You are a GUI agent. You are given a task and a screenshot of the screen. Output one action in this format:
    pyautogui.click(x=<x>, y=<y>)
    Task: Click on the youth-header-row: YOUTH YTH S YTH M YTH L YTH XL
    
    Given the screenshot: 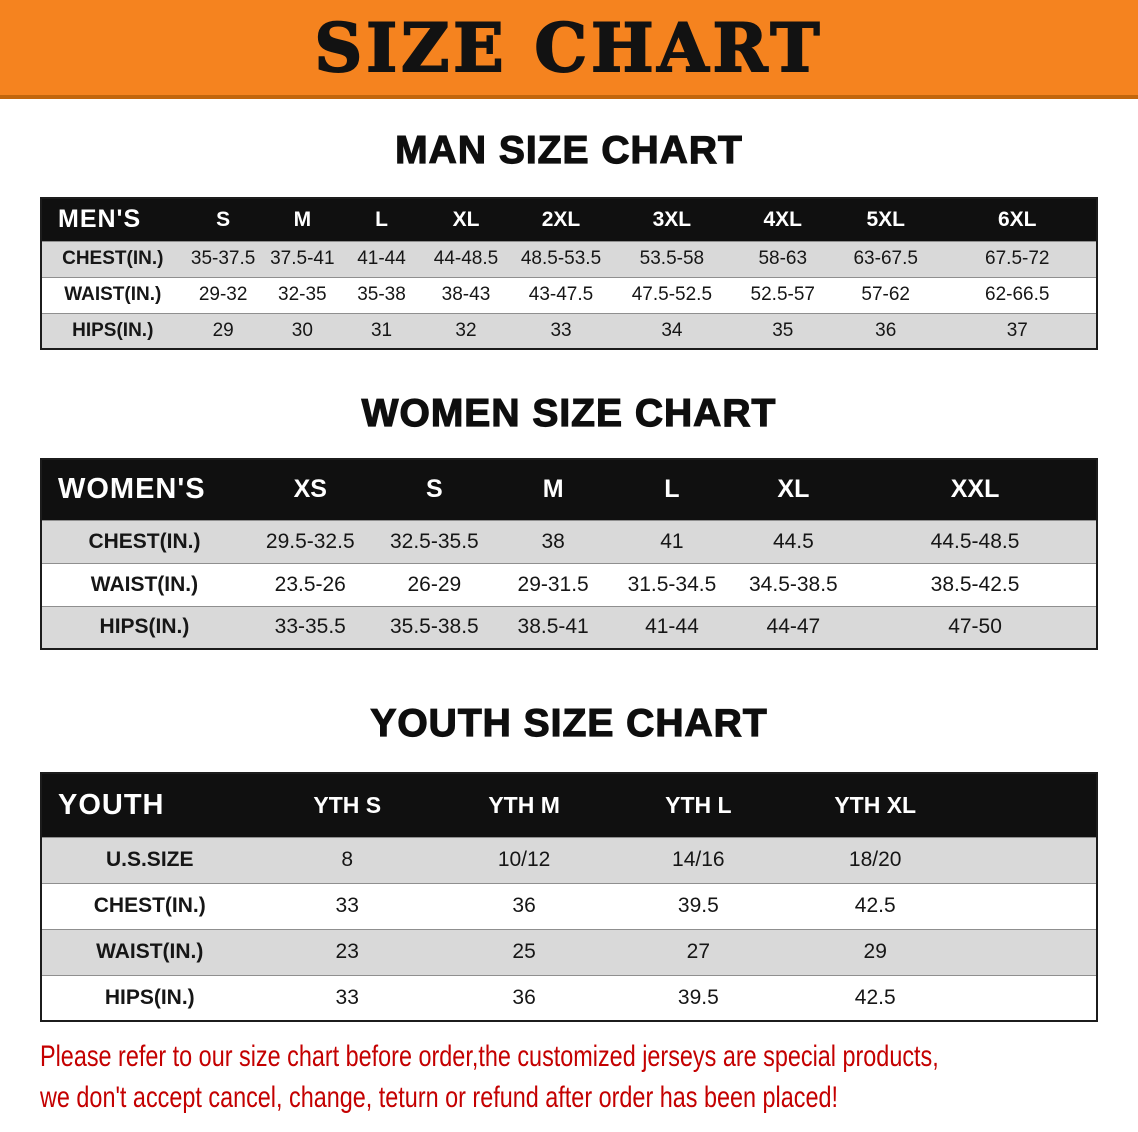 What is the action you would take?
    pyautogui.click(x=569, y=805)
    